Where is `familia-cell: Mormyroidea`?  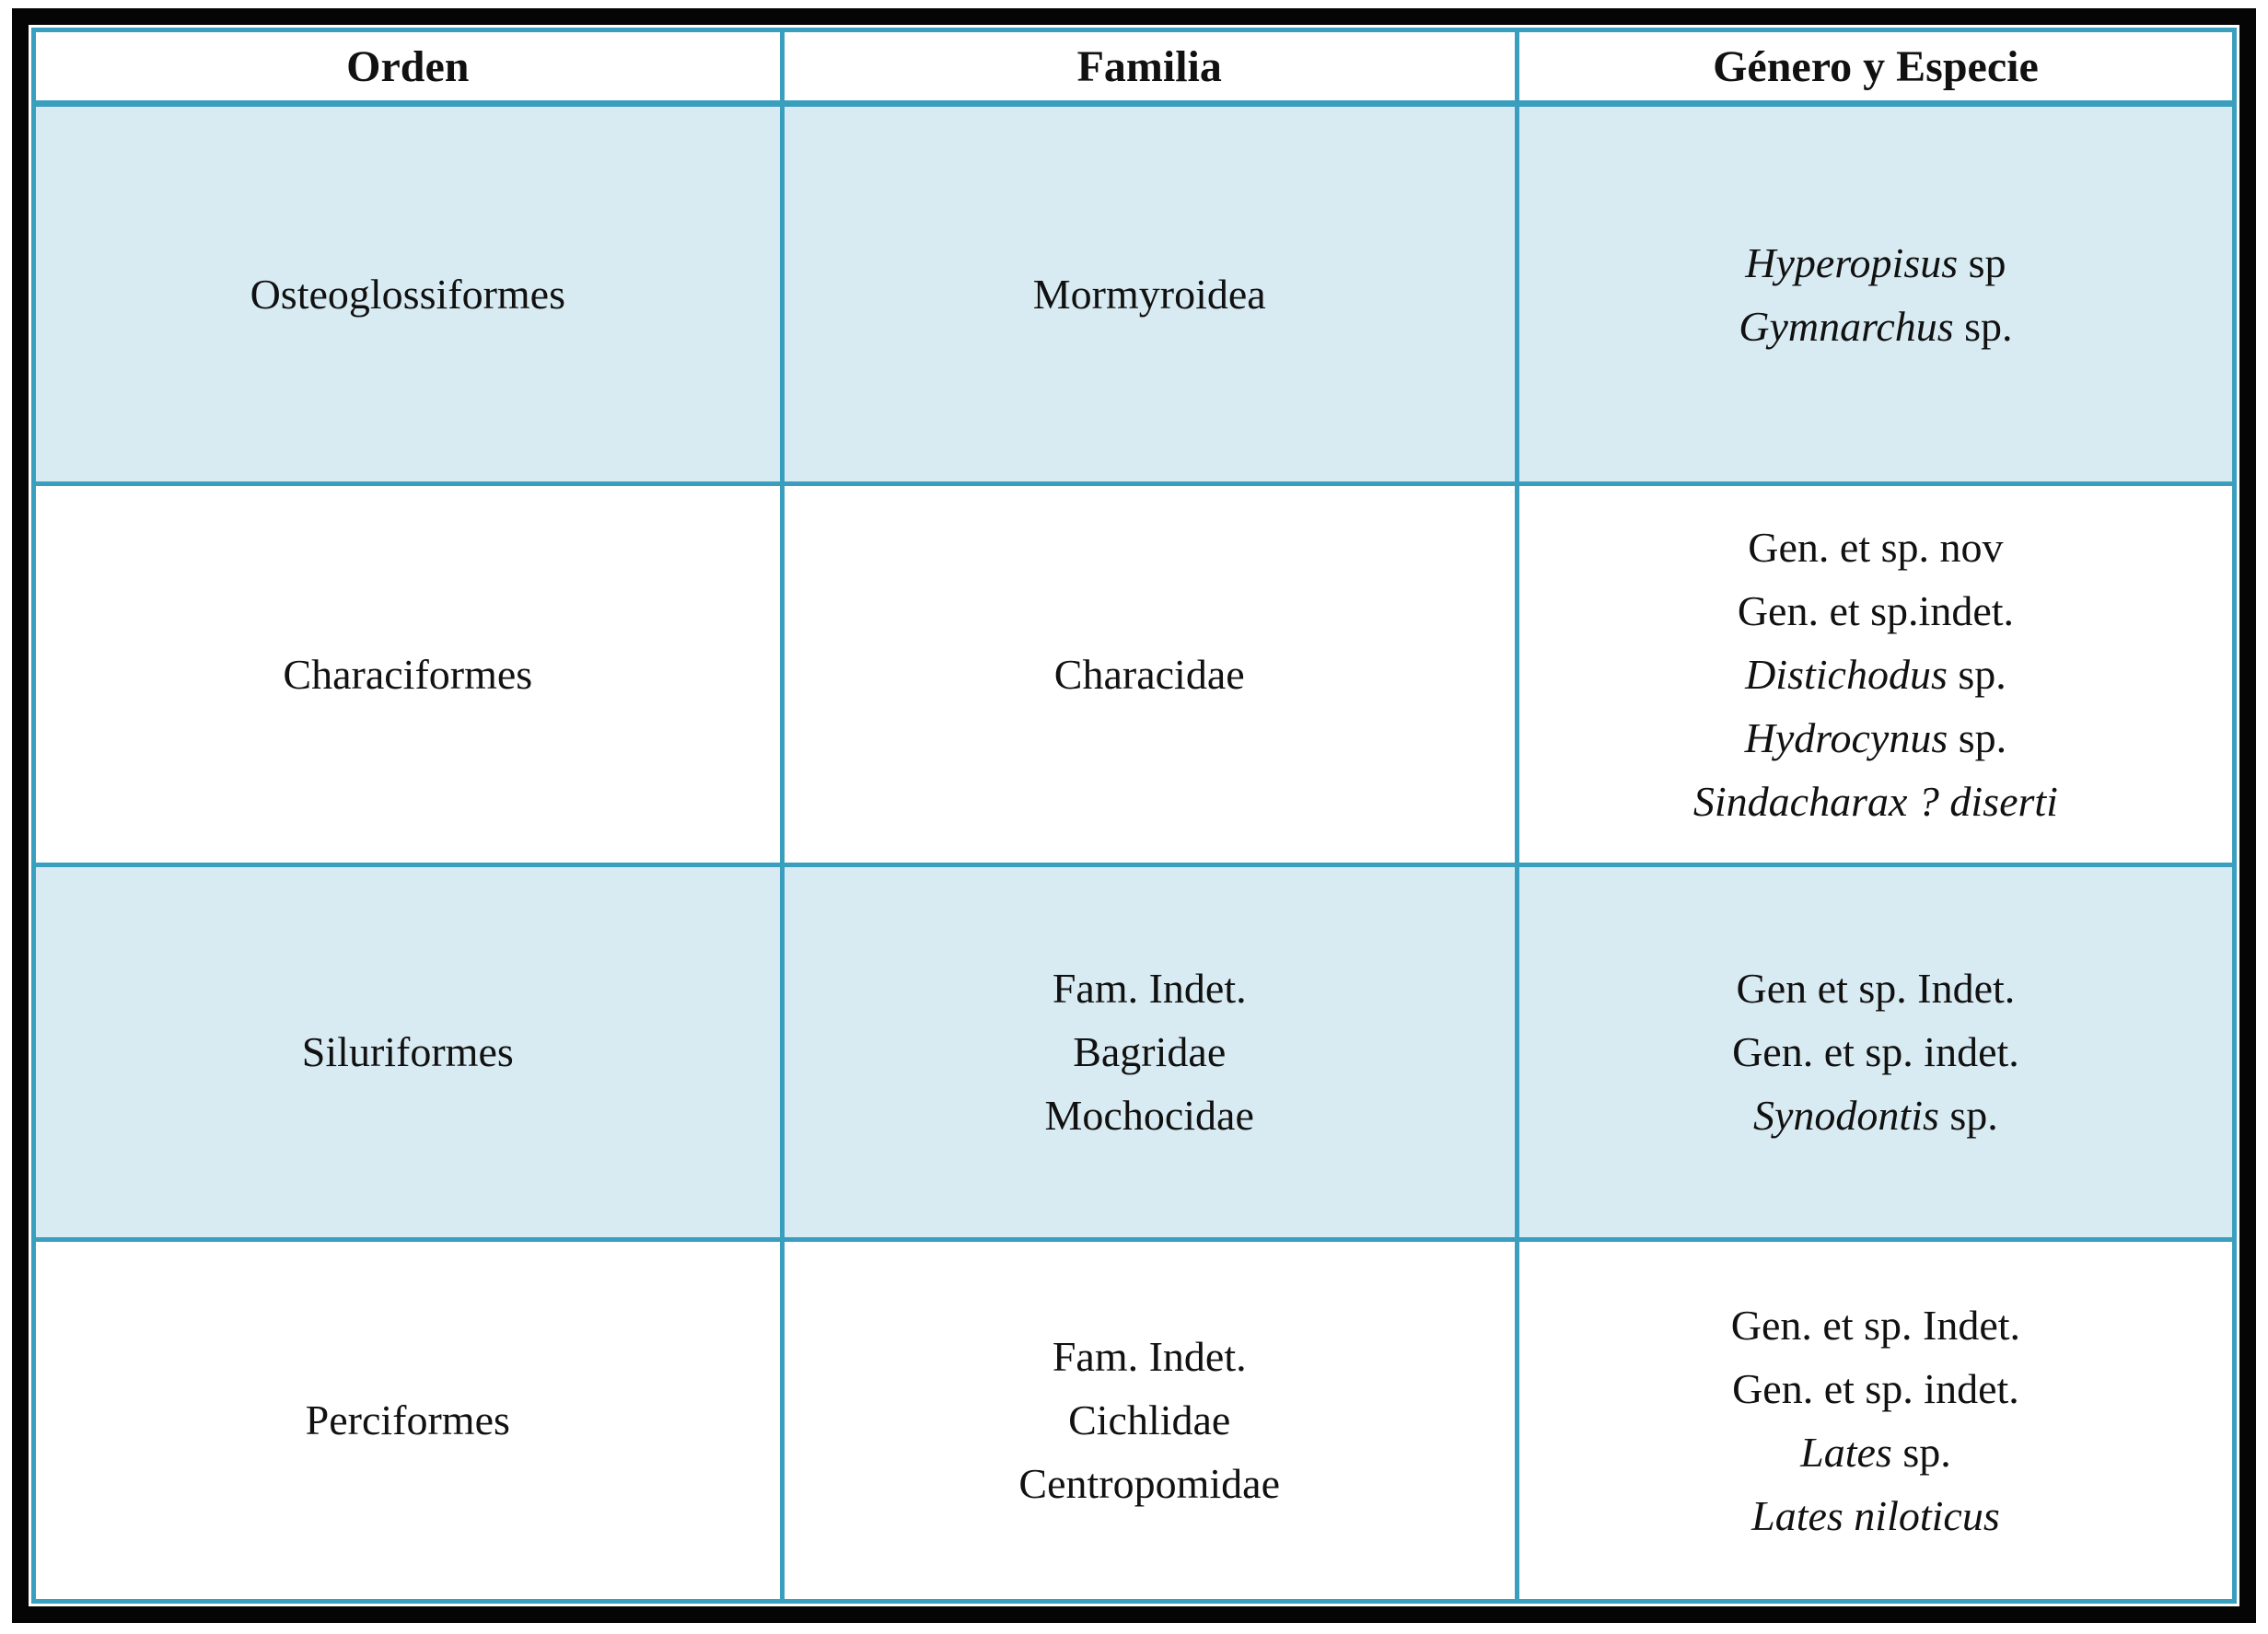 familia-cell: Mormyroidea is located at coordinates (1149, 293).